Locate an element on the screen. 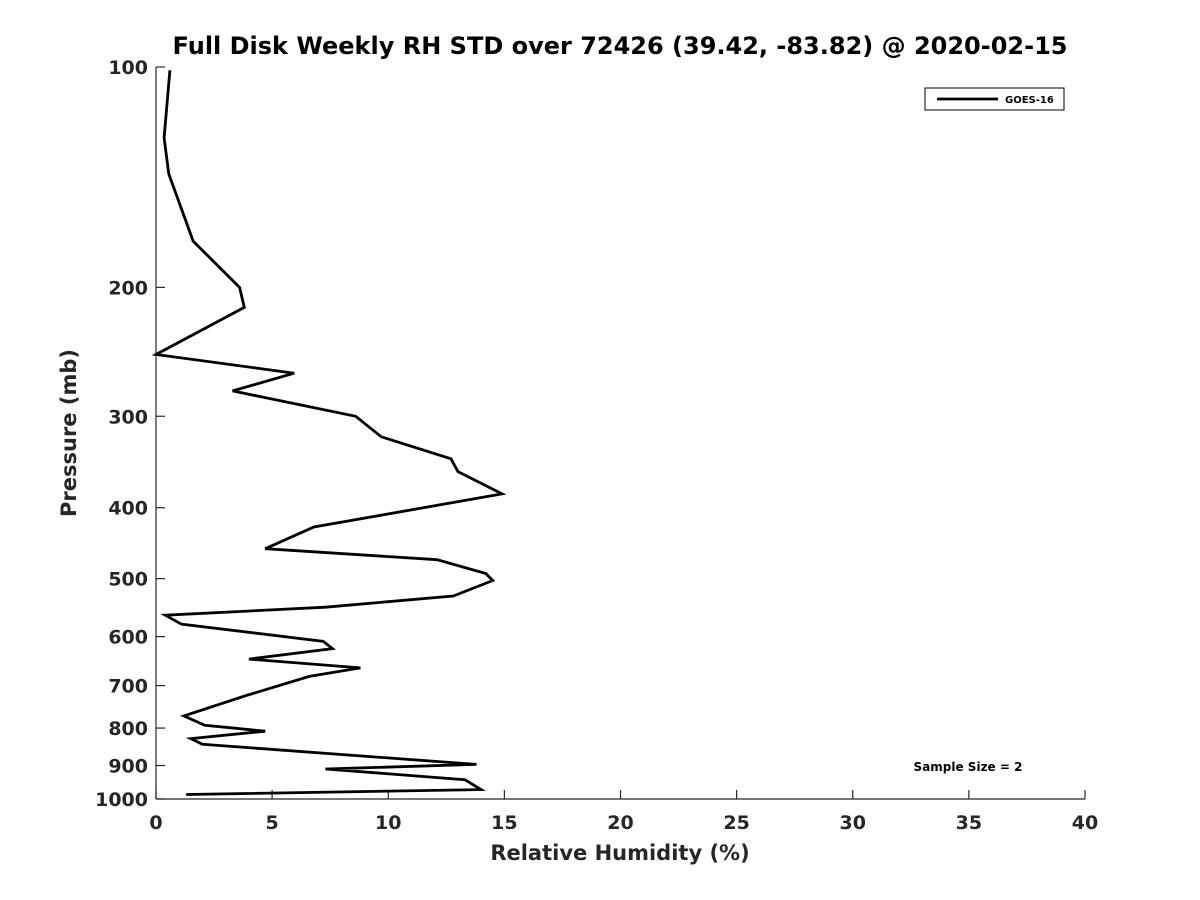 This screenshot has height=900, width=1200. x-axis-label: Relative Humidity (%) is located at coordinates (619, 853).